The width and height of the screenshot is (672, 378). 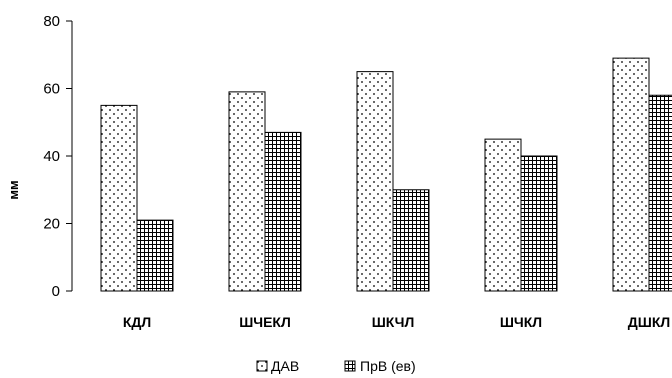 I want to click on legend-label-0: ДАВ, so click(x=285, y=366).